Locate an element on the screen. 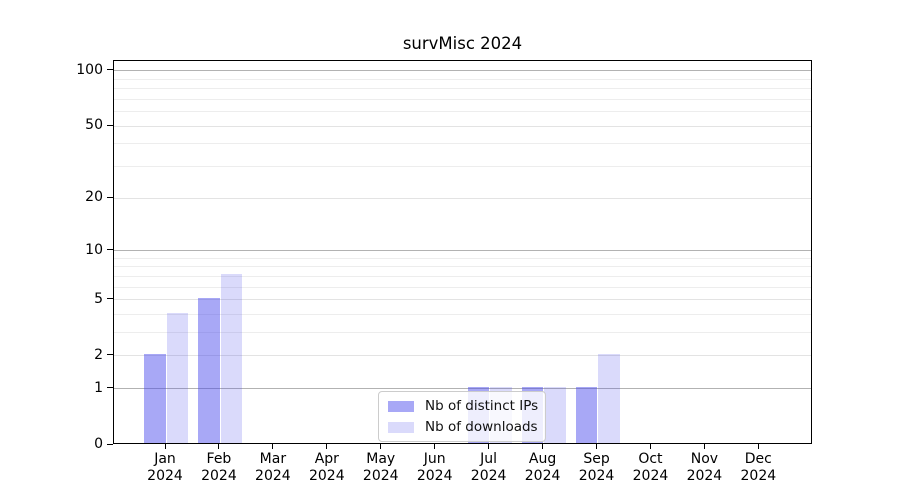 This screenshot has height=500, width=900. x-tick-month: Feb is located at coordinates (219, 459).